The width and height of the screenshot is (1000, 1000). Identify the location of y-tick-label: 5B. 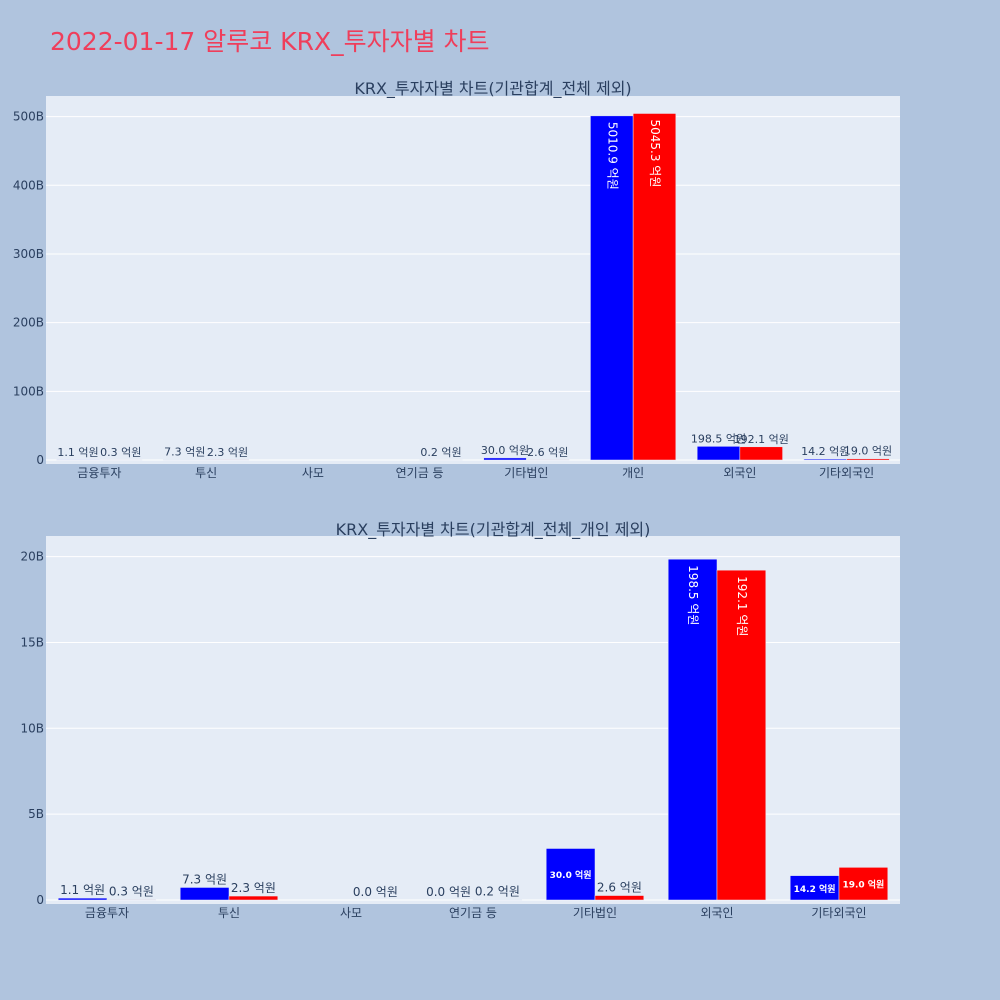
(36, 814).